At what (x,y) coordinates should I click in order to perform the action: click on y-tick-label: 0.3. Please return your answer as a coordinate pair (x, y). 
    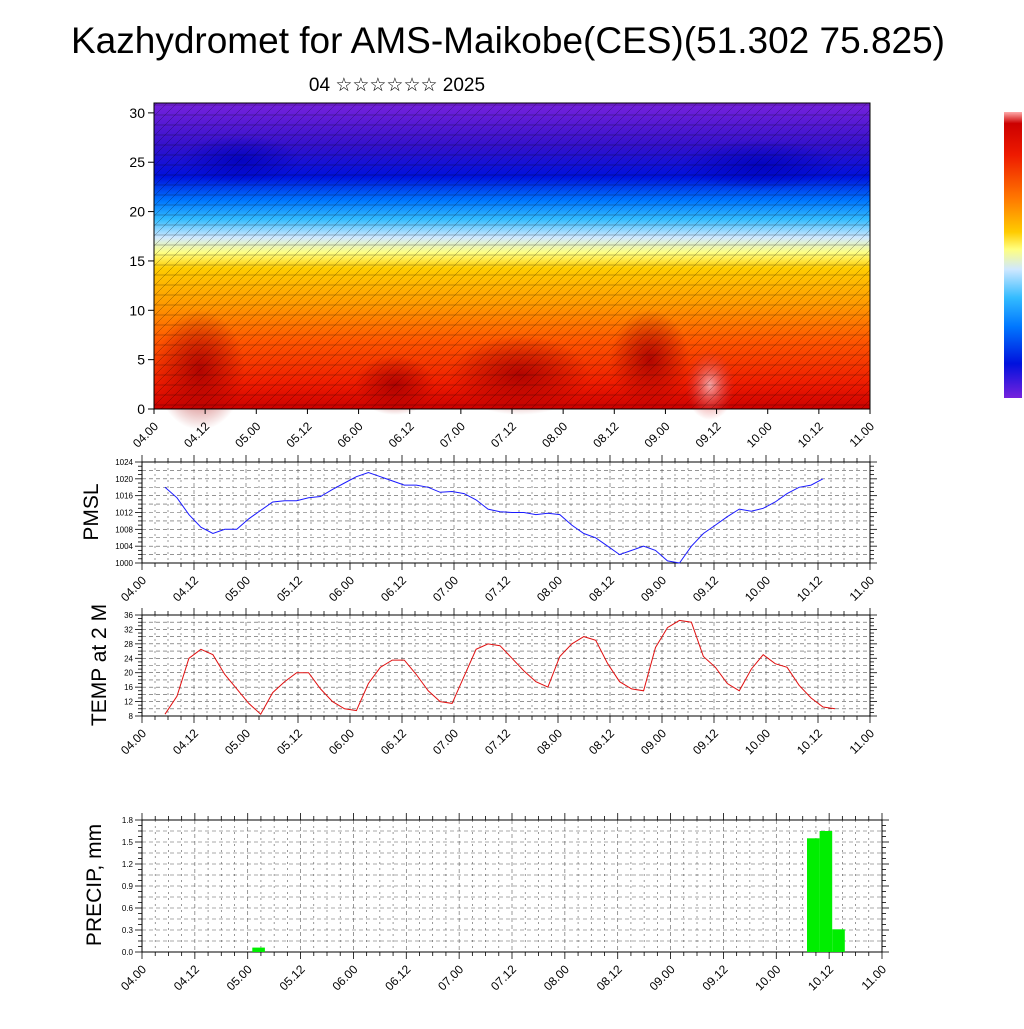
    Looking at the image, I should click on (128, 930).